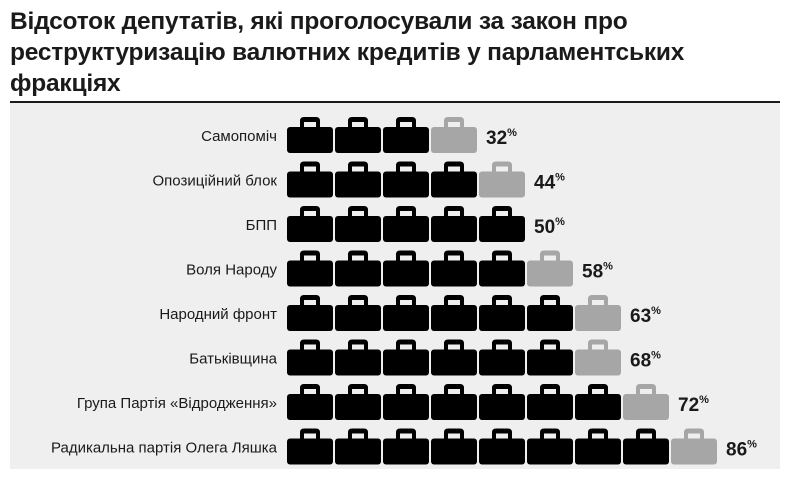 This screenshot has height=486, width=800. What do you see at coordinates (549, 227) in the screenshot?
I see `value-label: 50%` at bounding box center [549, 227].